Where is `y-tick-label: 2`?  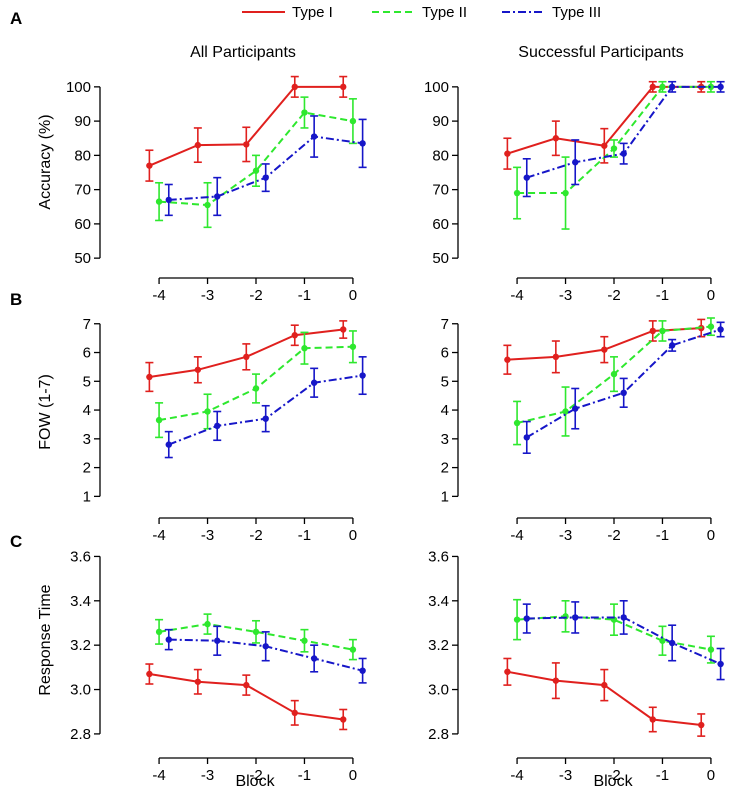
y-tick-label: 2 is located at coordinates (87, 468).